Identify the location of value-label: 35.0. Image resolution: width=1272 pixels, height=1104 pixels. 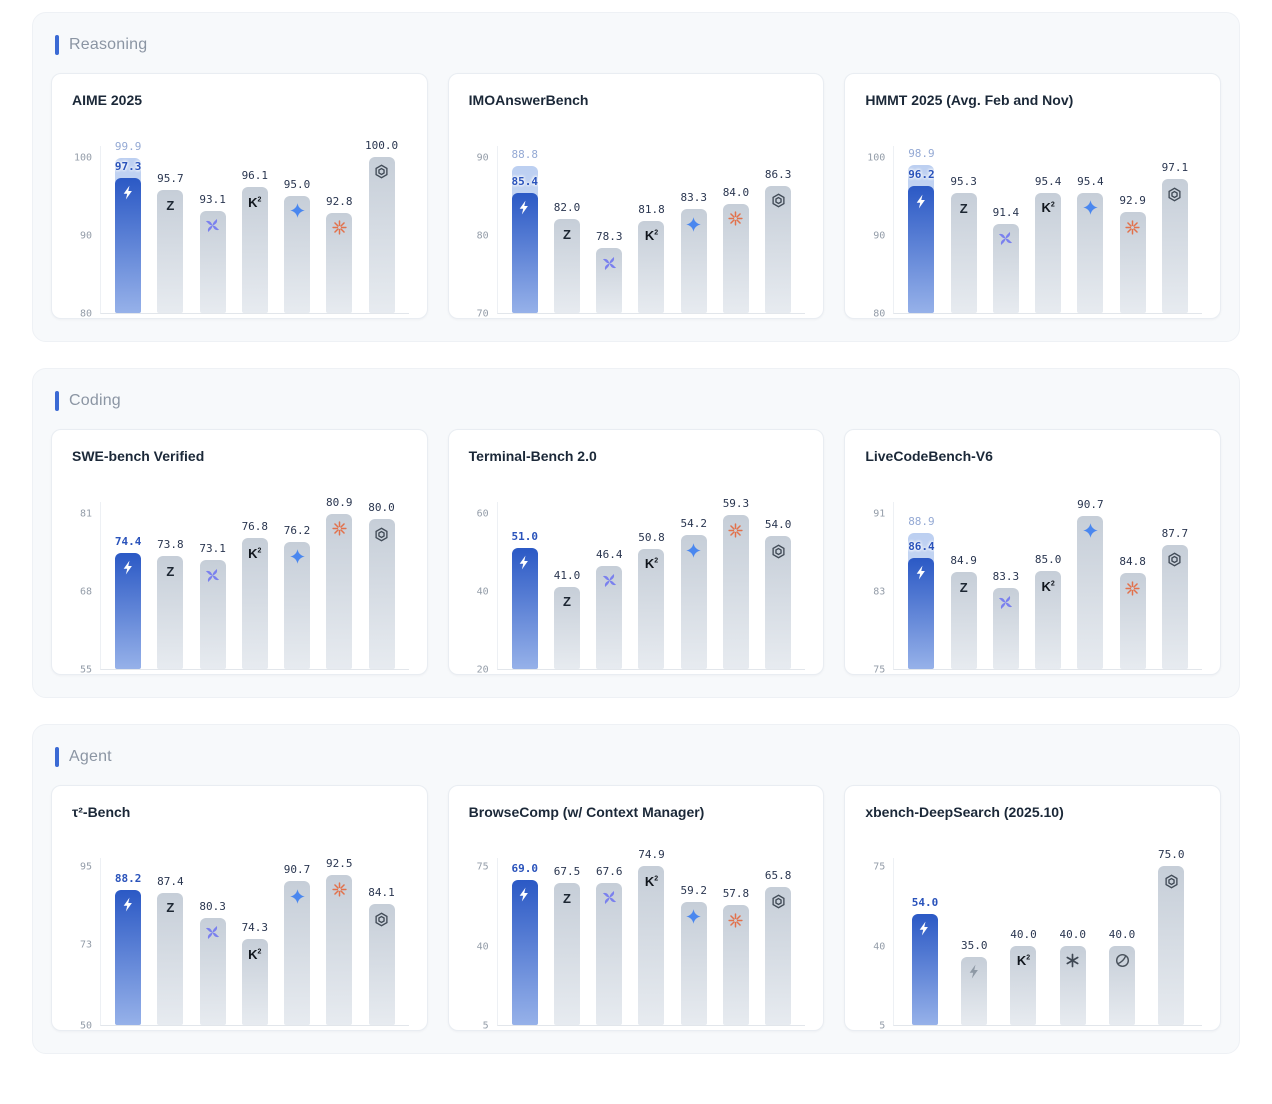
(974, 945).